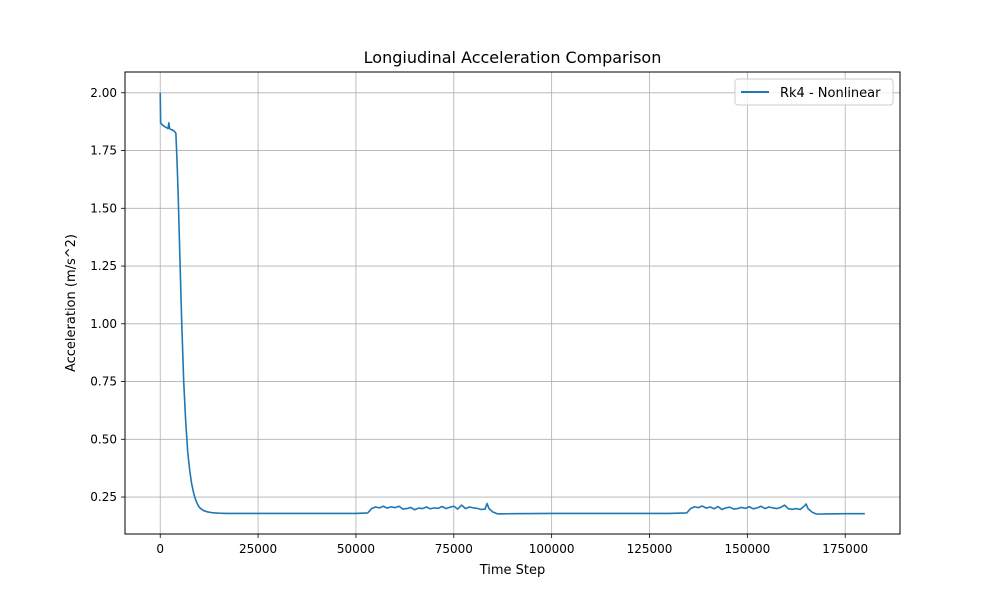  I want to click on x-tick-label: 150000, so click(747, 549).